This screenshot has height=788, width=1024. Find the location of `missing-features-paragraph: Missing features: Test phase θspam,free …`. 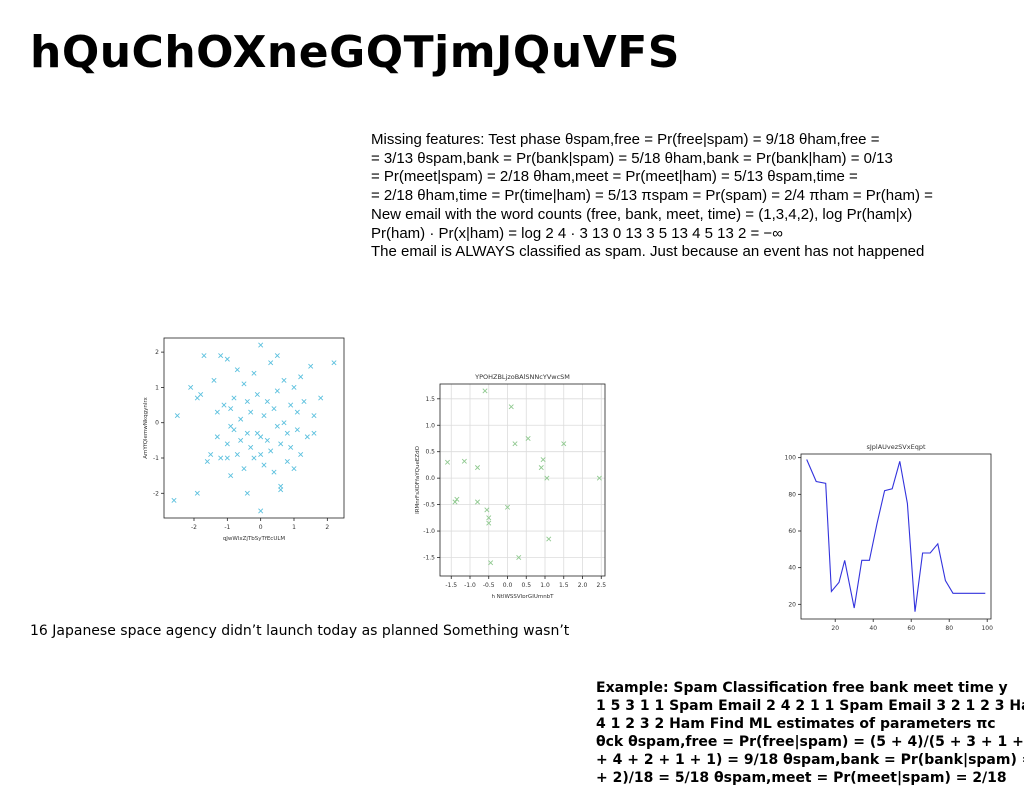

missing-features-paragraph: Missing features: Test phase θspam,free … is located at coordinates (681, 196).